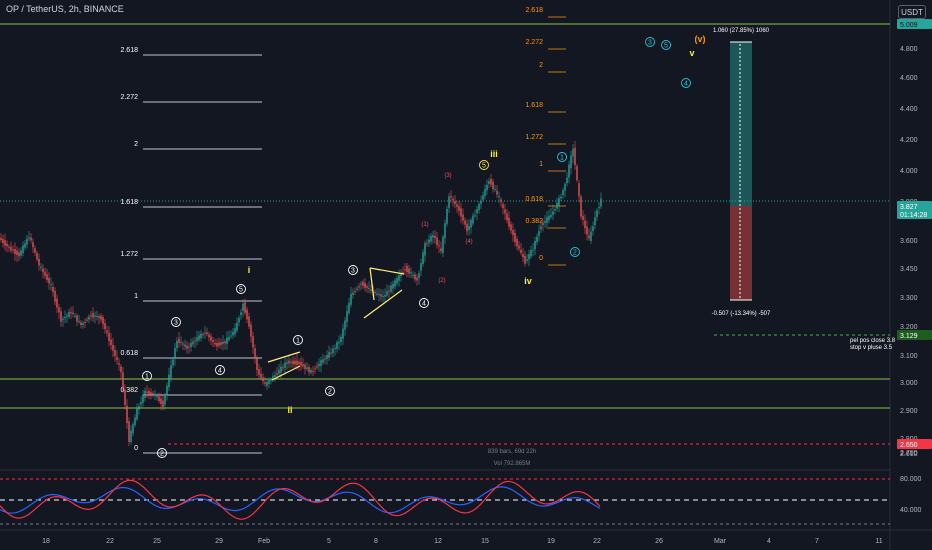 This screenshot has height=550, width=932. Describe the element at coordinates (909, 298) in the screenshot. I see `price-tick: 3.300` at that location.